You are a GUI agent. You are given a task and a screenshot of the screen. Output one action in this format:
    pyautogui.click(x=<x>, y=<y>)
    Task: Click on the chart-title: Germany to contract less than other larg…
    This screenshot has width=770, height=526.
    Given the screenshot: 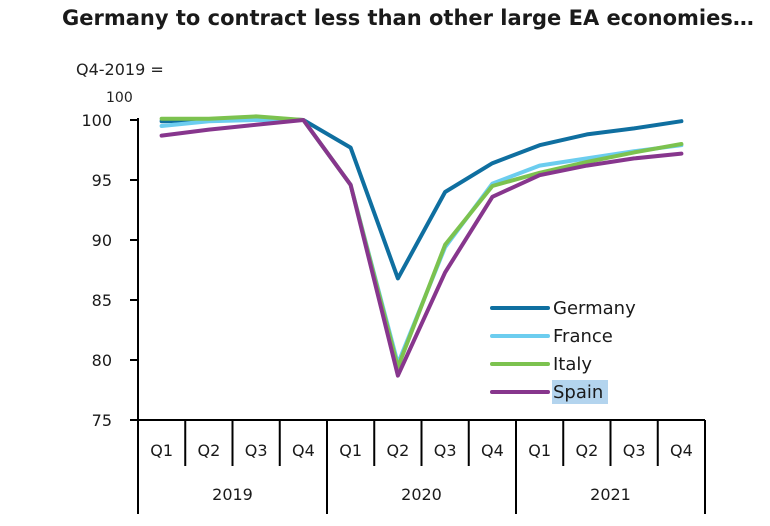 What is the action you would take?
    pyautogui.click(x=408, y=18)
    